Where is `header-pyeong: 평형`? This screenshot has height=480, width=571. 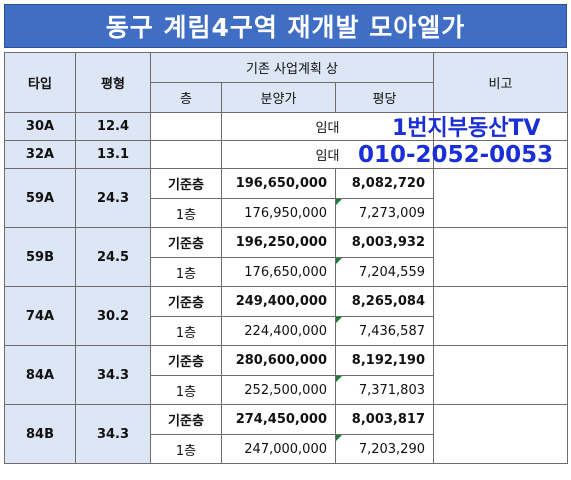 header-pyeong: 평형 is located at coordinates (113, 82).